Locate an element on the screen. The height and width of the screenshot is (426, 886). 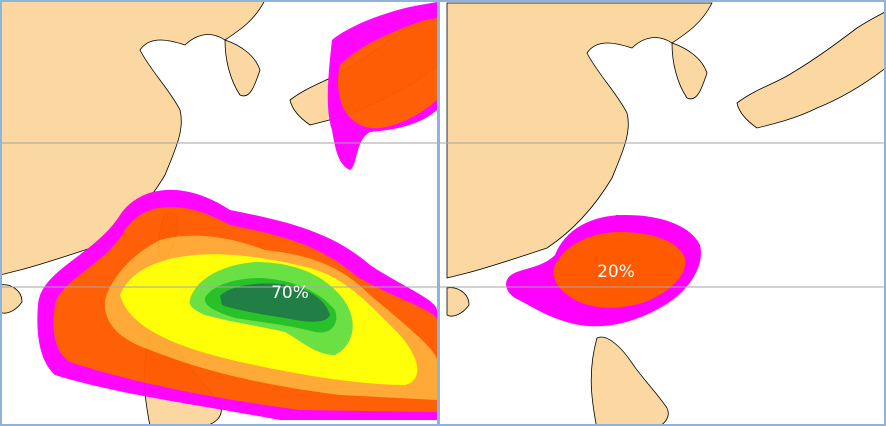
probability-label: 70% is located at coordinates (290, 293).